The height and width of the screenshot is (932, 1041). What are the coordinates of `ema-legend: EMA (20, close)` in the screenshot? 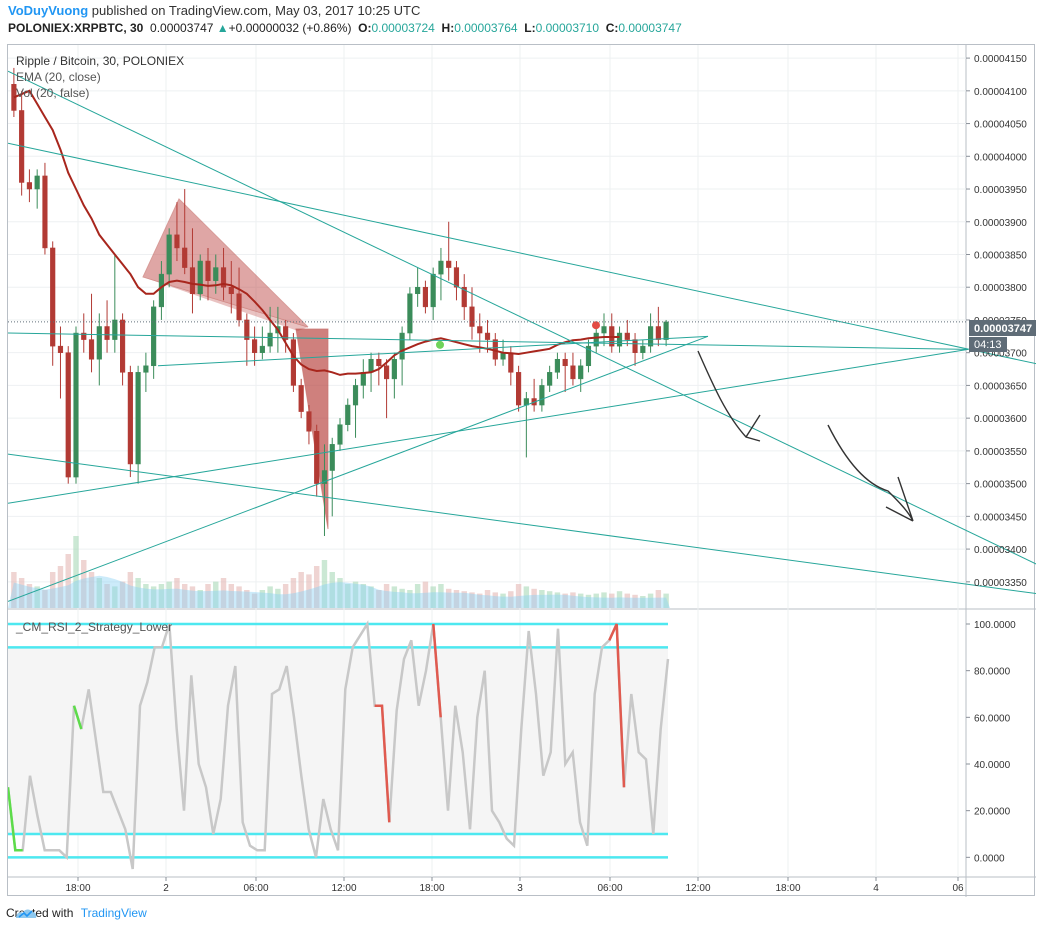 It's located at (58, 77).